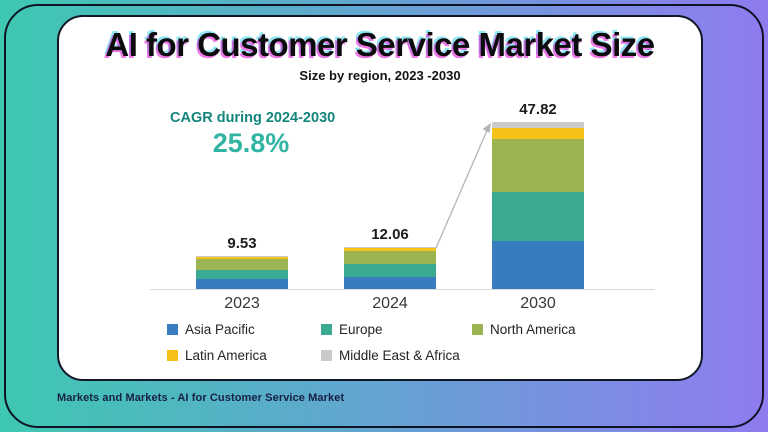 The height and width of the screenshot is (432, 768). What do you see at coordinates (380, 44) in the screenshot?
I see `page-title: AI for Customer Service Market Size` at bounding box center [380, 44].